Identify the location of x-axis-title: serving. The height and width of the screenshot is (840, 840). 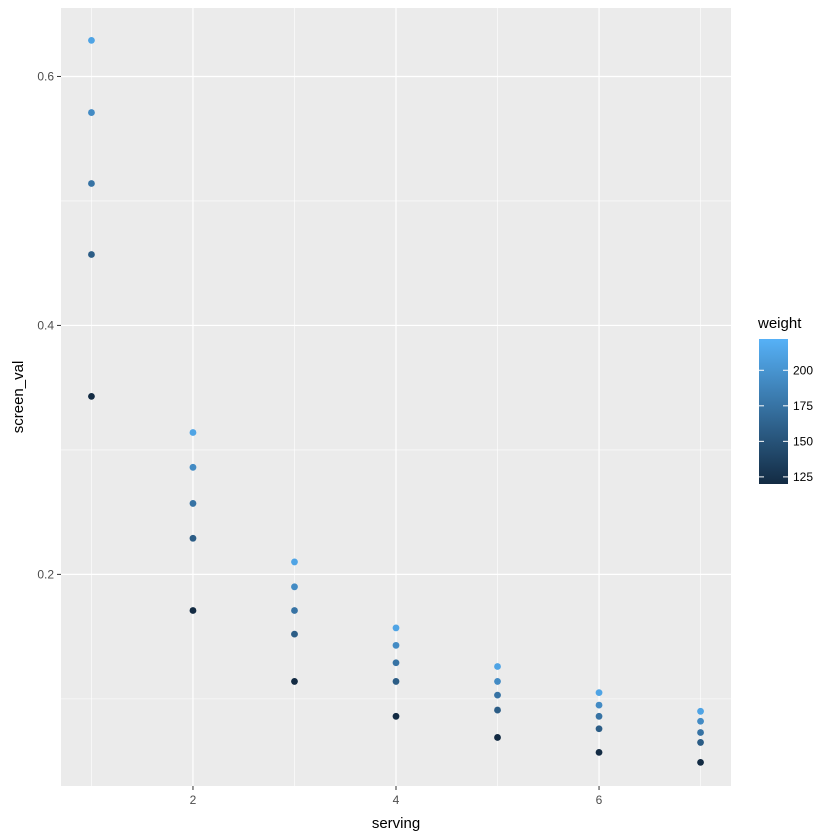
(396, 823).